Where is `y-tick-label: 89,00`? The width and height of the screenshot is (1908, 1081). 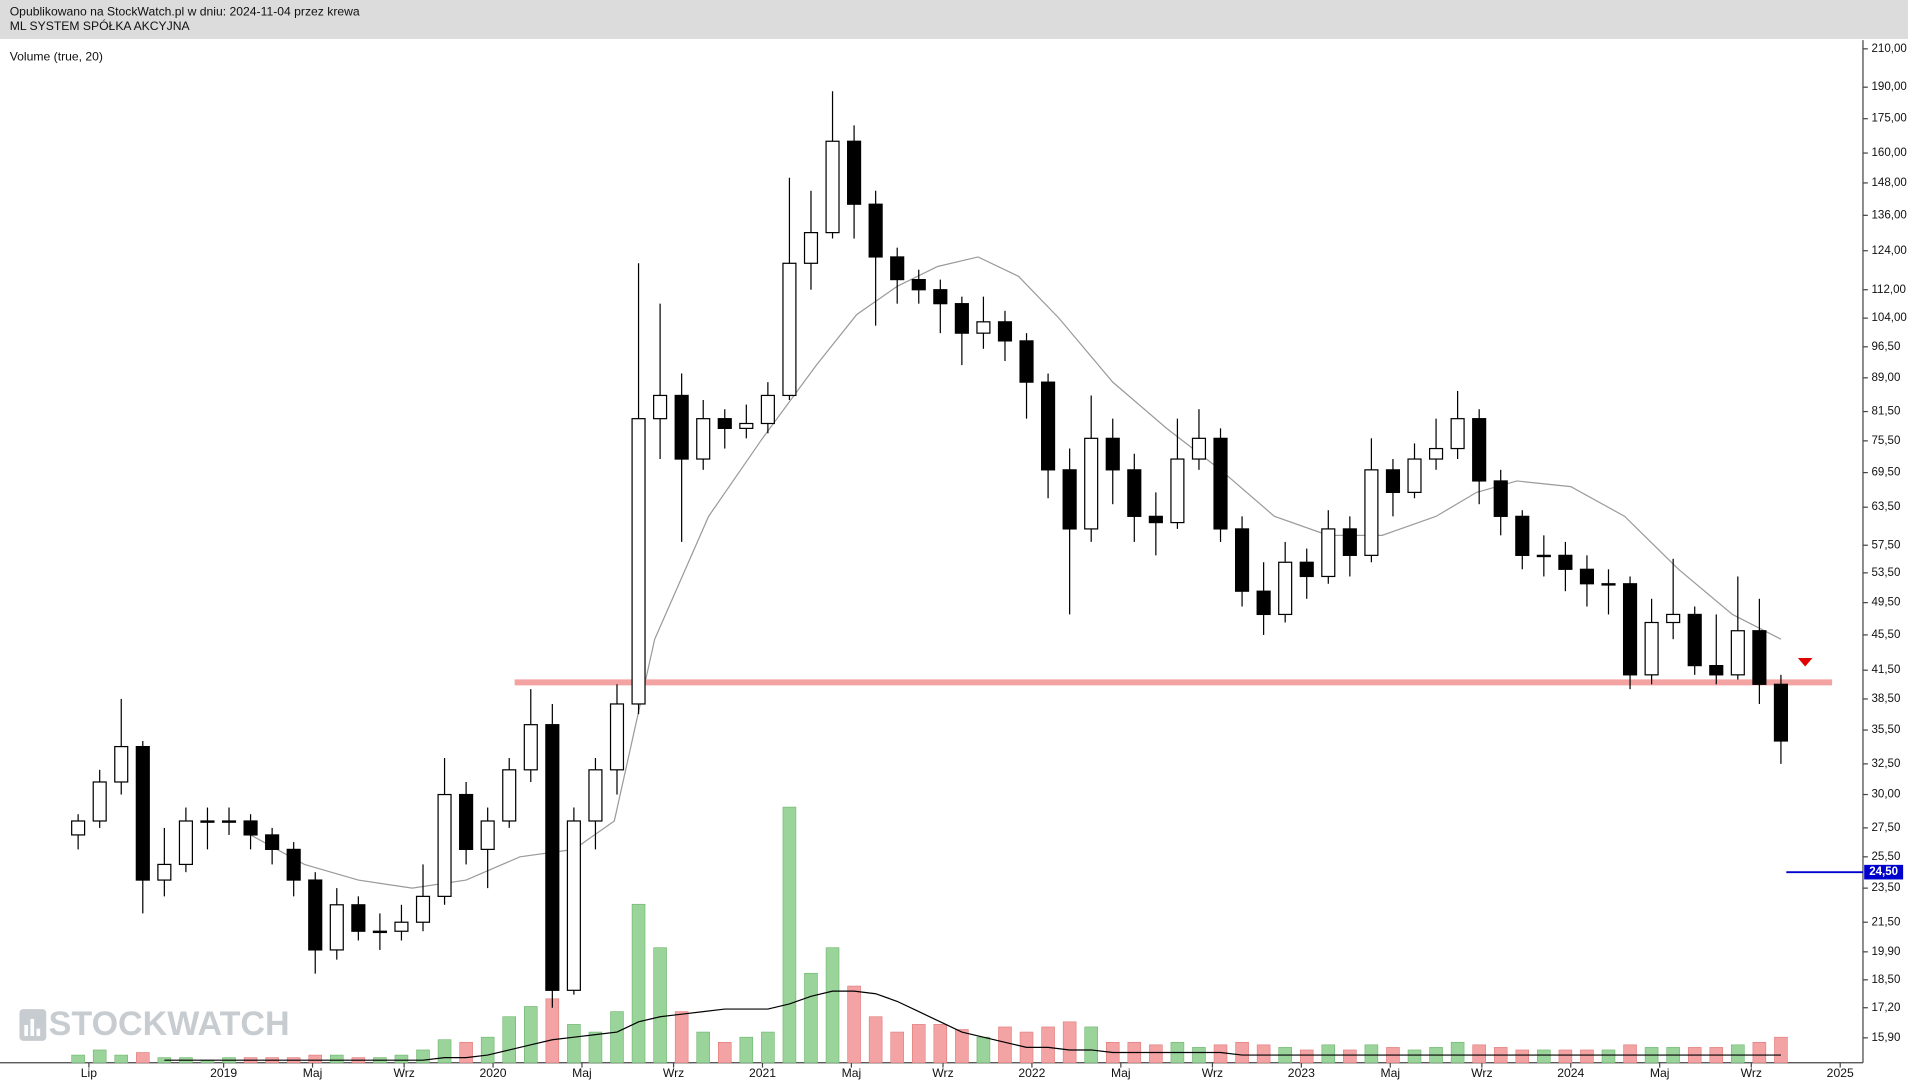
y-tick-label: 89,00 is located at coordinates (1885, 378).